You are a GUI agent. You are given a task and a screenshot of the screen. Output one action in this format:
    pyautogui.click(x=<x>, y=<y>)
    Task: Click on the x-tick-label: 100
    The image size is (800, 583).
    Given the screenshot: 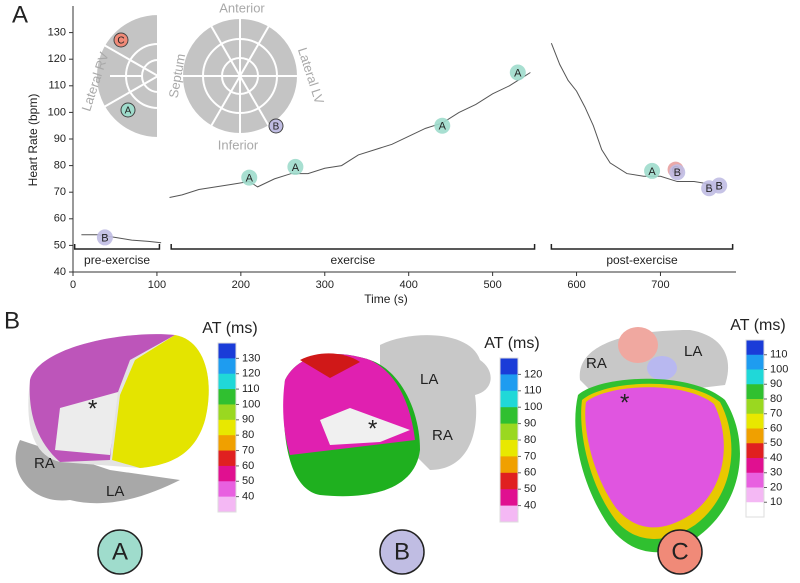 What is the action you would take?
    pyautogui.click(x=157, y=285)
    